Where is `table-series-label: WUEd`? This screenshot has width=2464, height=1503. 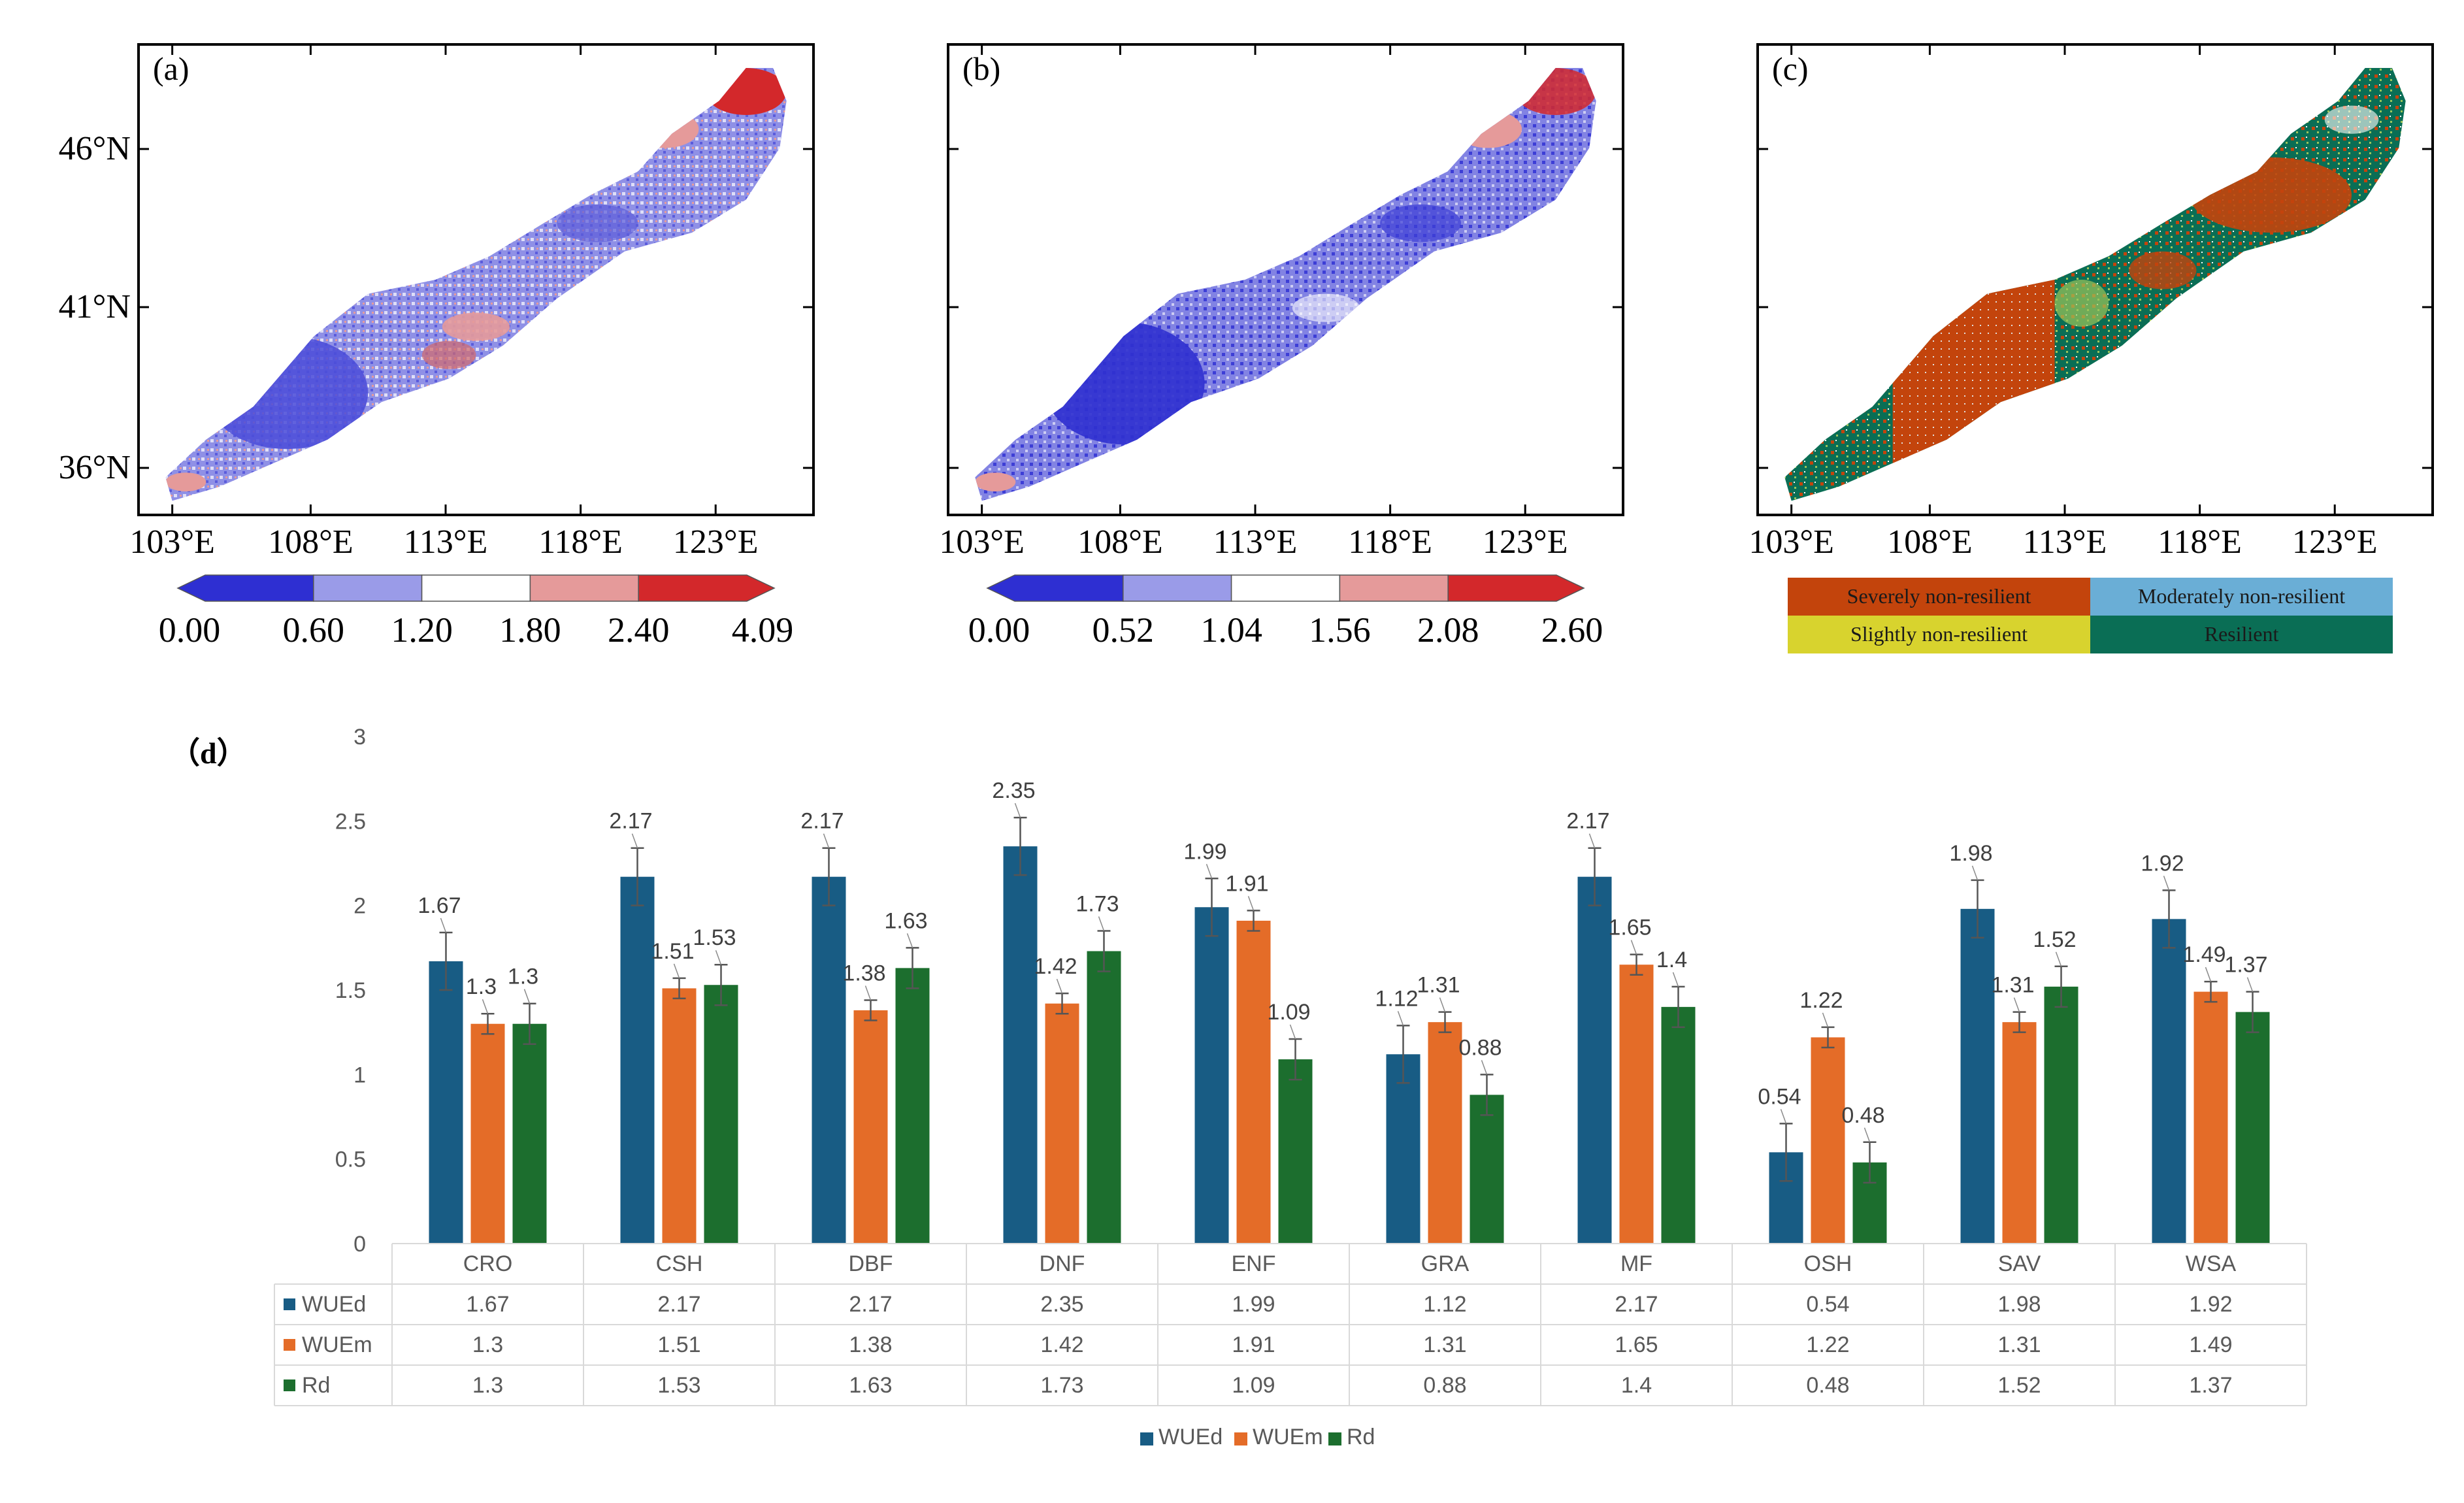 table-series-label: WUEd is located at coordinates (334, 1304).